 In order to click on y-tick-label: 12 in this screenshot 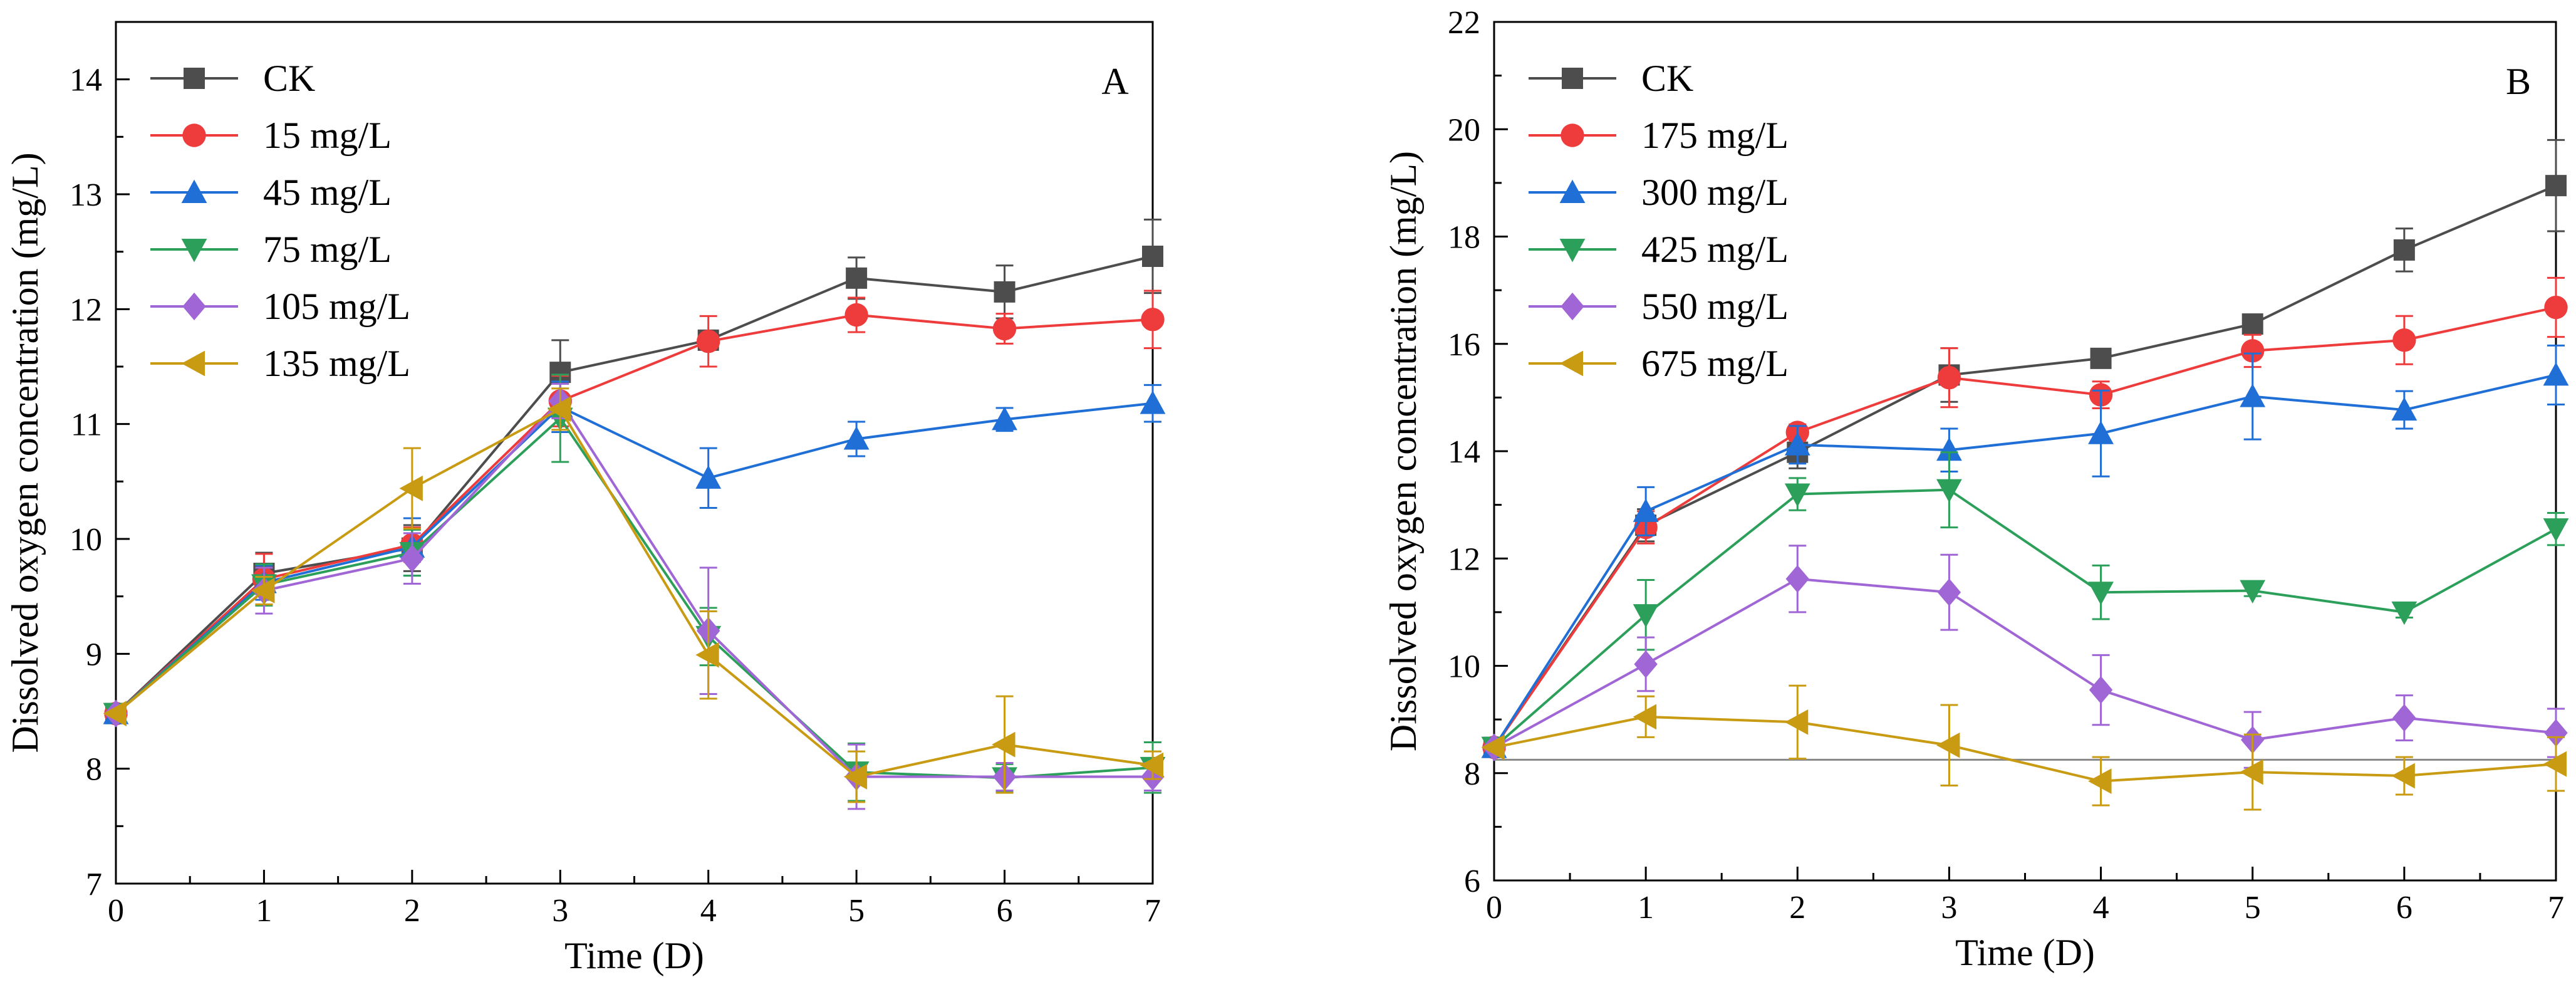, I will do `click(86, 310)`.